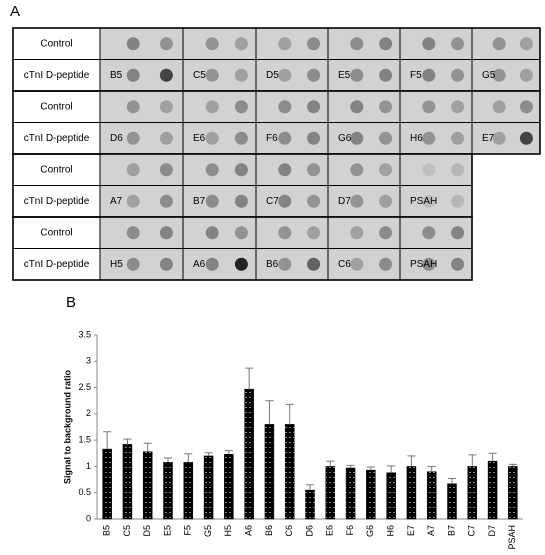 This screenshot has width=545, height=555. Describe the element at coordinates (344, 75) in the screenshot. I see `blot-label: E5` at that location.